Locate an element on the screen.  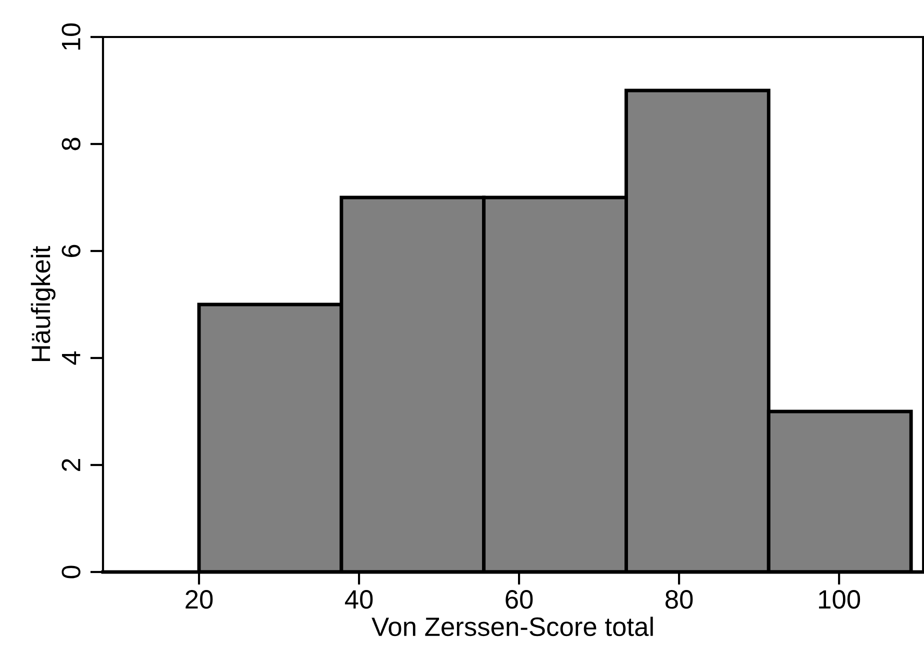
y-tick-label: 10 is located at coordinates (71, 36).